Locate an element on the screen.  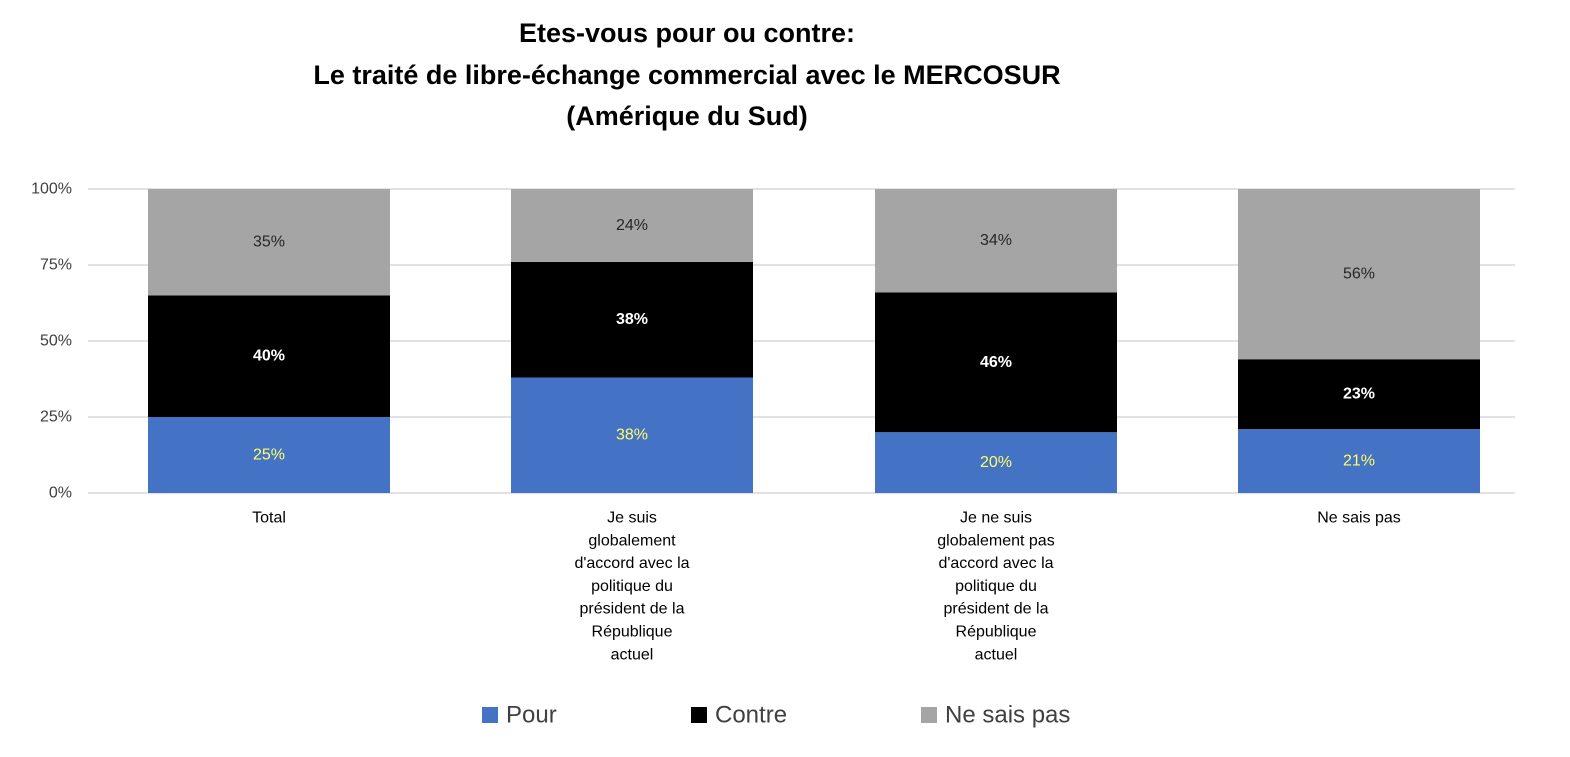
y-axis: 0% 25% 50% 75% 100% is located at coordinates (51, 341).